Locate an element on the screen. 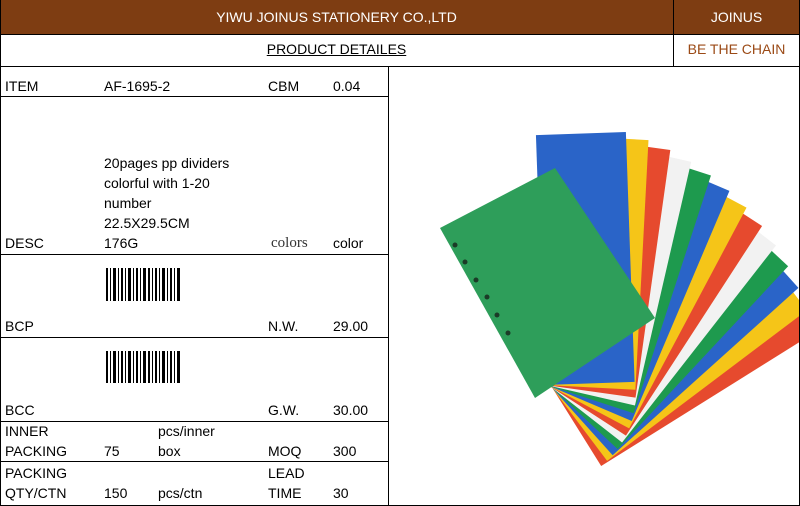 This screenshot has height=506, width=800. company: YIWU JOINUS STATIONERY CO.,LTD is located at coordinates (336, 17).